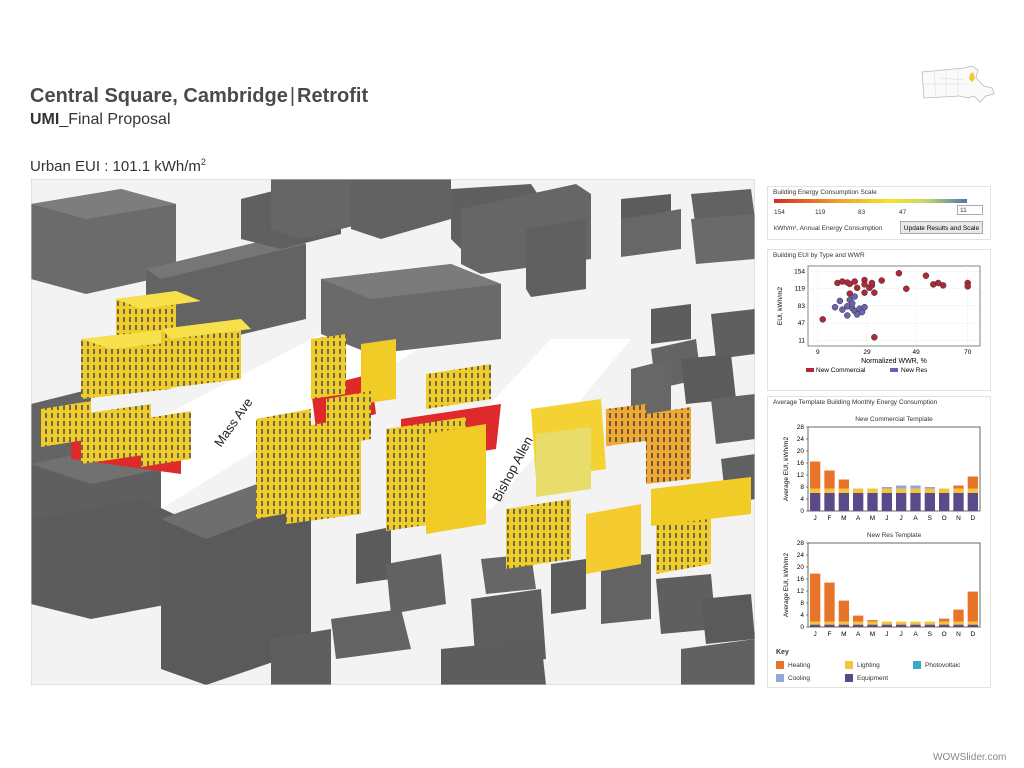  I want to click on bar-ytick: 20, so click(801, 451).